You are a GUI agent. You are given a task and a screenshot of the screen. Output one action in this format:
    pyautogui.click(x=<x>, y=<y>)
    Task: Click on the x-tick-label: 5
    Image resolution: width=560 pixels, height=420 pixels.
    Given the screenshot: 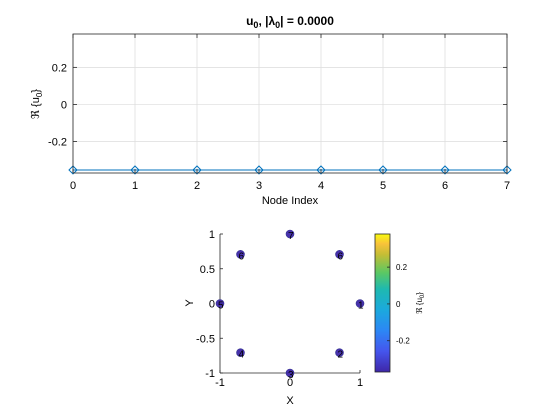 What is the action you would take?
    pyautogui.click(x=383, y=186)
    